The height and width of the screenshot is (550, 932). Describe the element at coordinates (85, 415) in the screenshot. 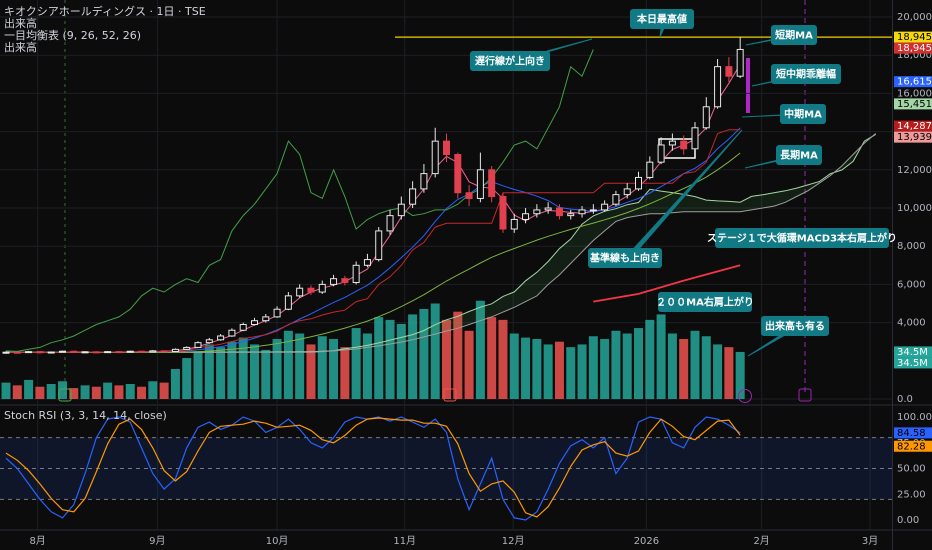

I see `stoch-title: Stoch RSI (3, 3, 14, 14, close)` at that location.